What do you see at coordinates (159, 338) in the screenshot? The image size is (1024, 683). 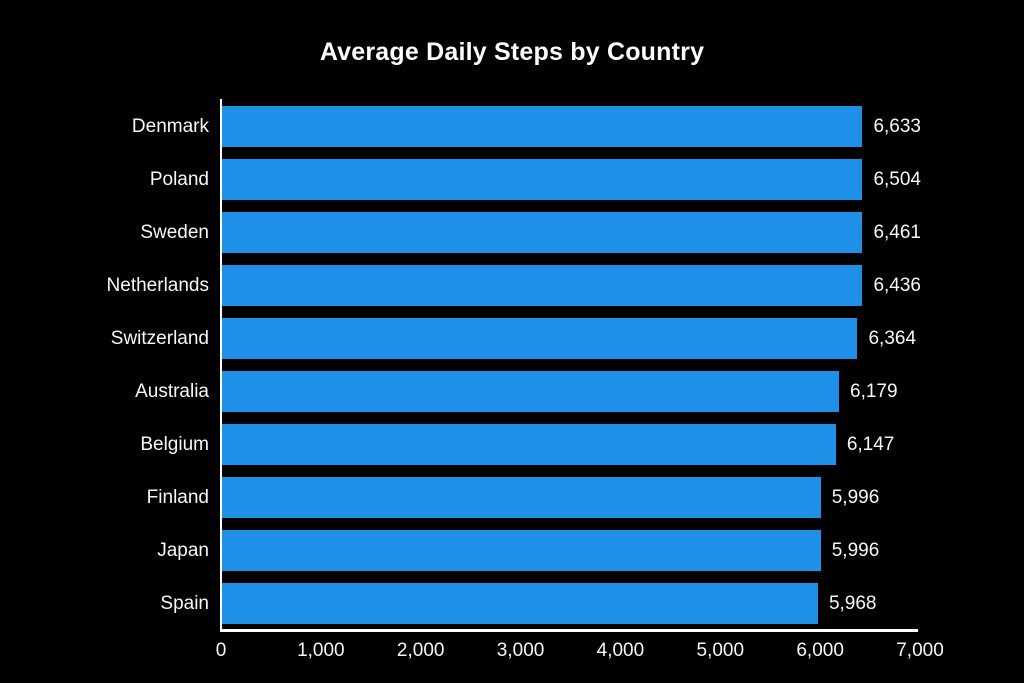 I see `category-label: Switzerland` at bounding box center [159, 338].